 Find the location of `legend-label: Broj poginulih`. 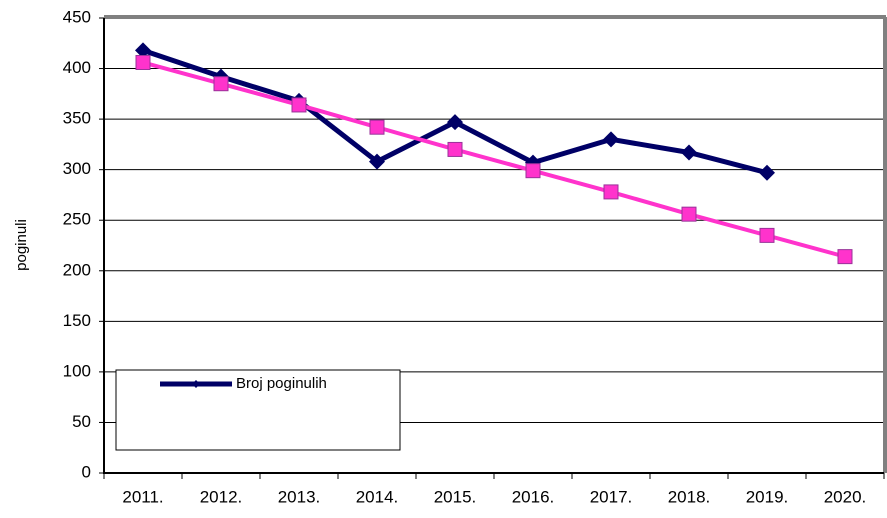

legend-label: Broj poginulih is located at coordinates (281, 383).